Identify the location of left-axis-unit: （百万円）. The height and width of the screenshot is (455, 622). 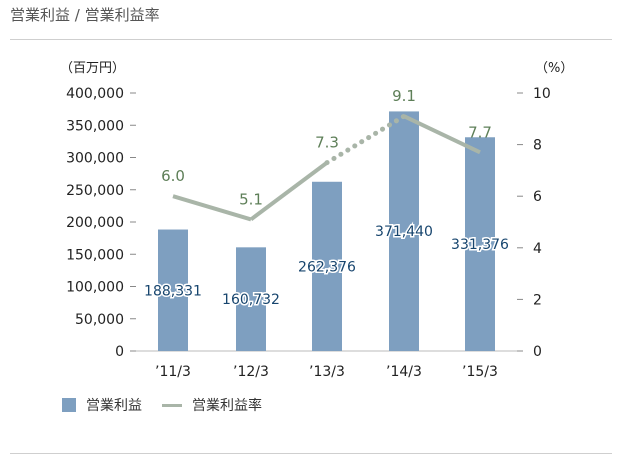
(92, 68).